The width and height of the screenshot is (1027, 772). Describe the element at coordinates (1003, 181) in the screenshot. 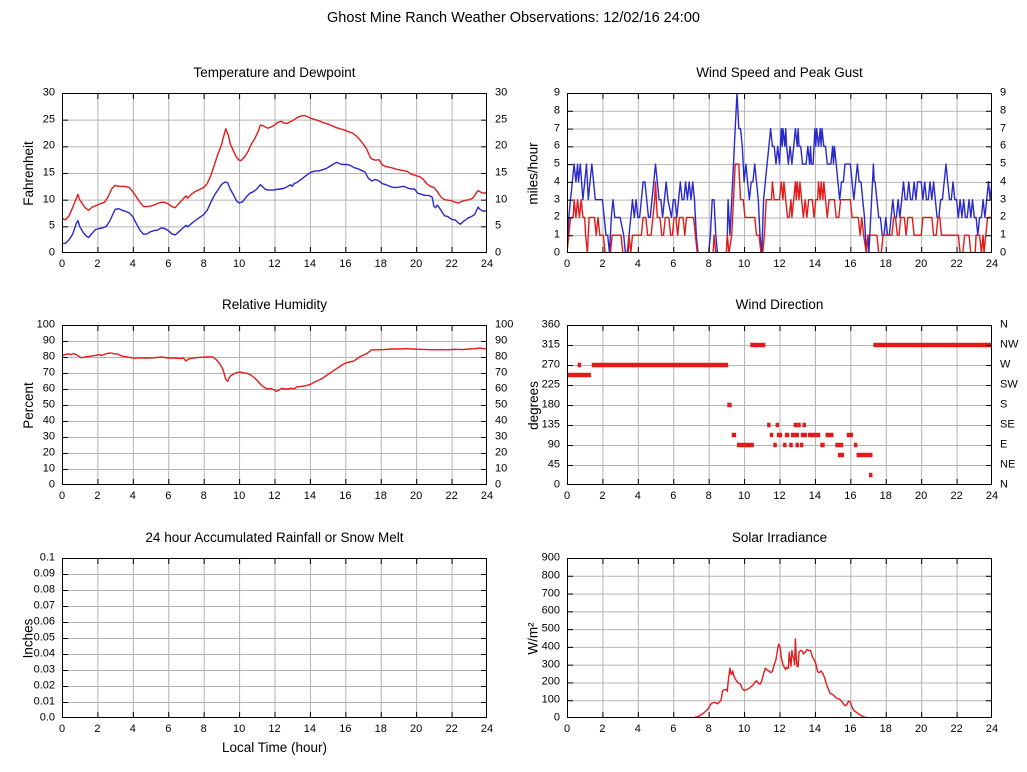

I see `y-tick-label-right: 4` at that location.